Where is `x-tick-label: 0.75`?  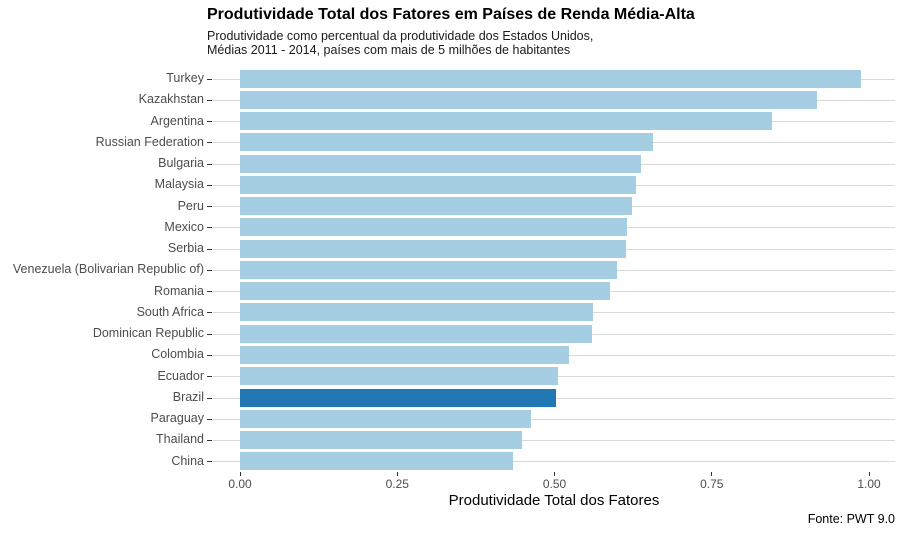
x-tick-label: 0.75 is located at coordinates (712, 484).